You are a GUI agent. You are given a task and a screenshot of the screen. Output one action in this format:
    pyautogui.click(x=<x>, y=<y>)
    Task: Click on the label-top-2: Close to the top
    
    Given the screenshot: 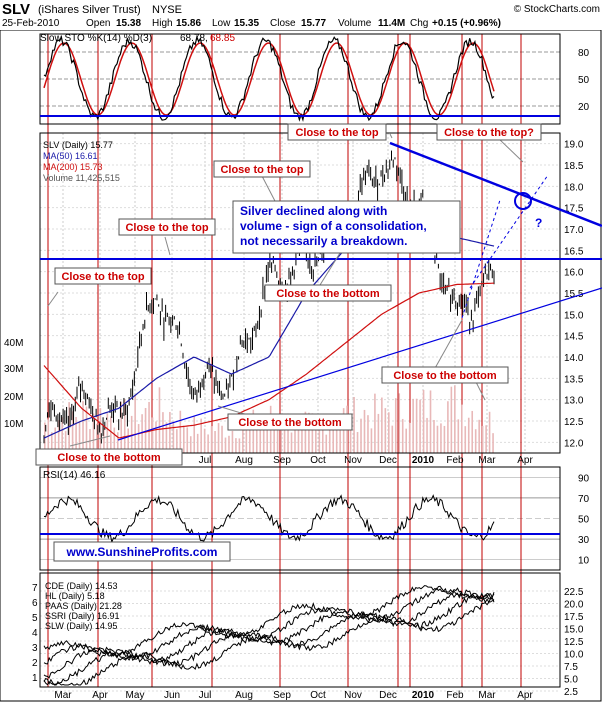 What is the action you would take?
    pyautogui.click(x=166, y=228)
    